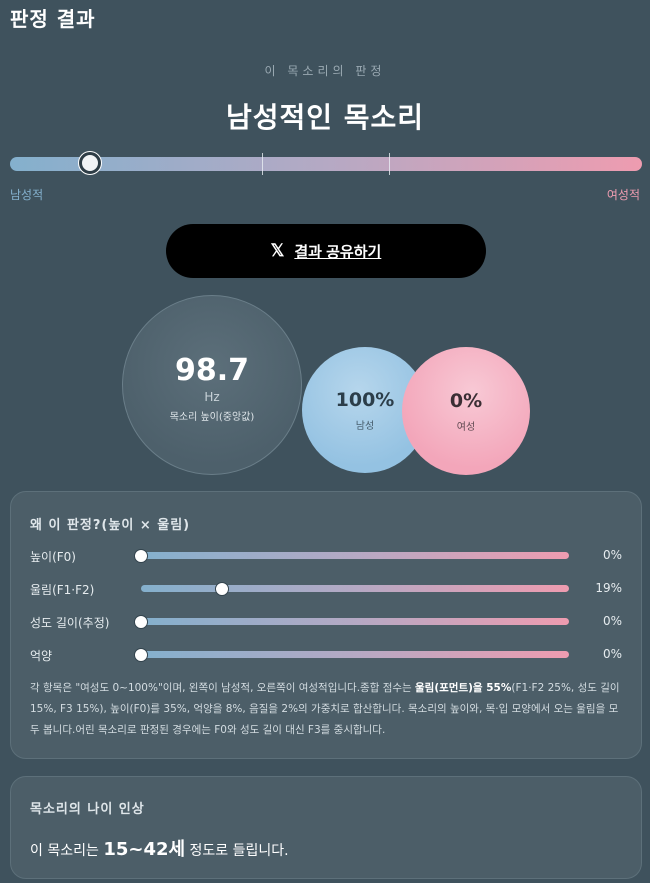  I want to click on age-range: 15~42세, so click(144, 849).